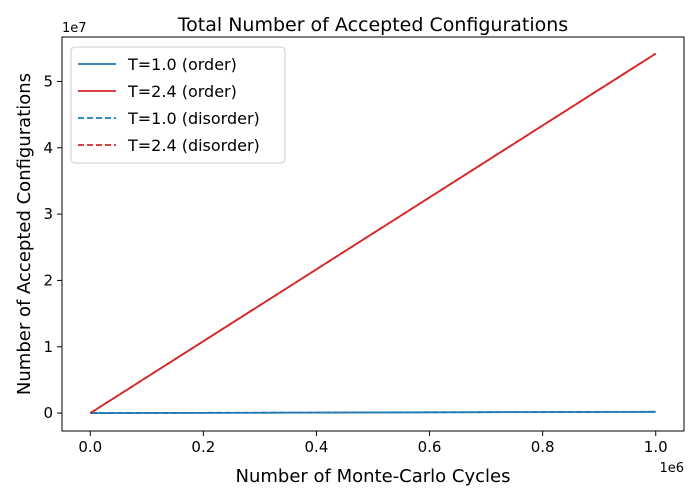  What do you see at coordinates (48, 148) in the screenshot?
I see `y-tick-label: 4` at bounding box center [48, 148].